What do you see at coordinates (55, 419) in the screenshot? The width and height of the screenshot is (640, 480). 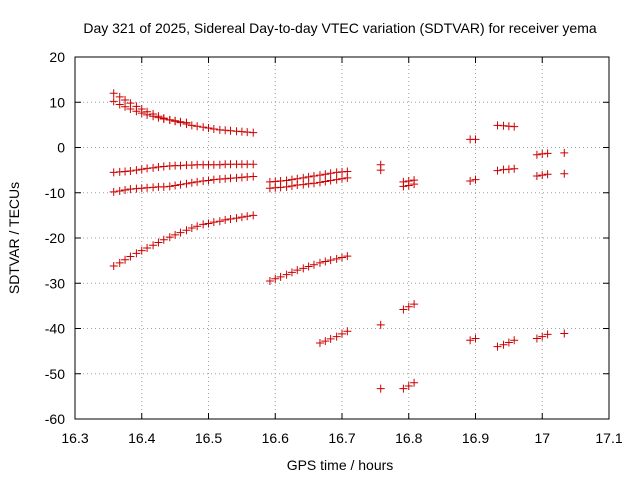 I see `y-tick-label: -60` at bounding box center [55, 419].